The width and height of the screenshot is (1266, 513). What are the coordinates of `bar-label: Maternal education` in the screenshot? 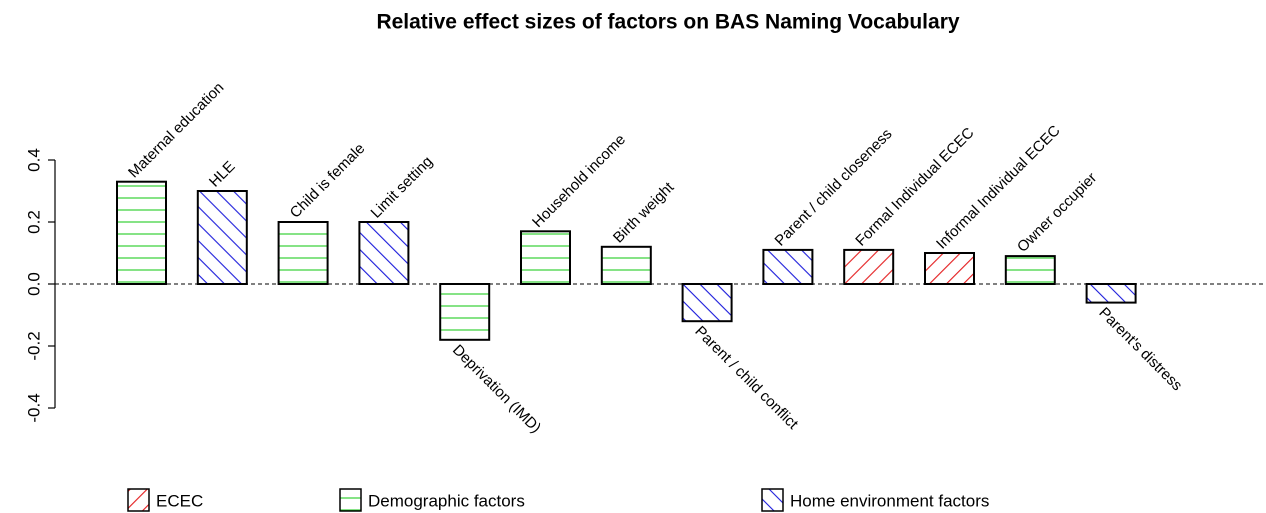 It's located at (176, 130).